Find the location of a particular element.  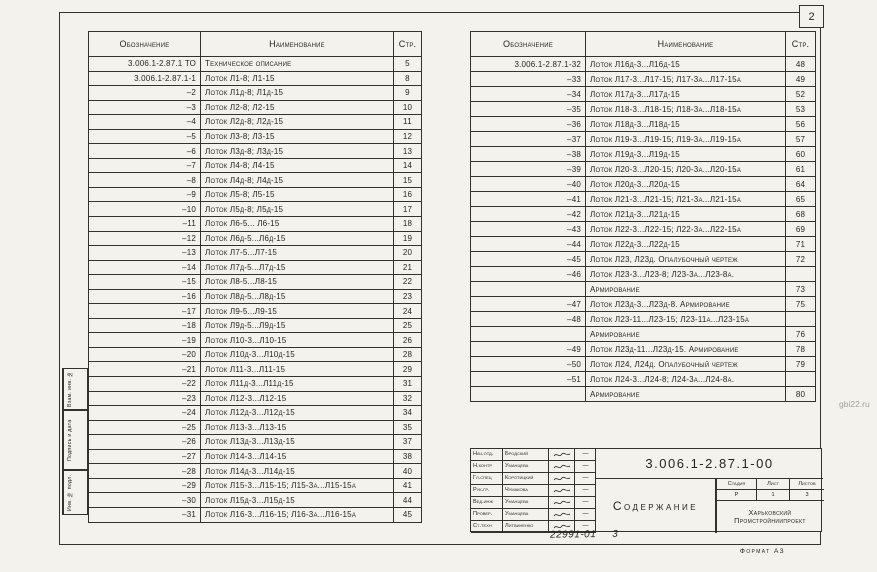

table-row: –16 Лоток Л8д-5...Л8д-15 23 is located at coordinates (255, 296).